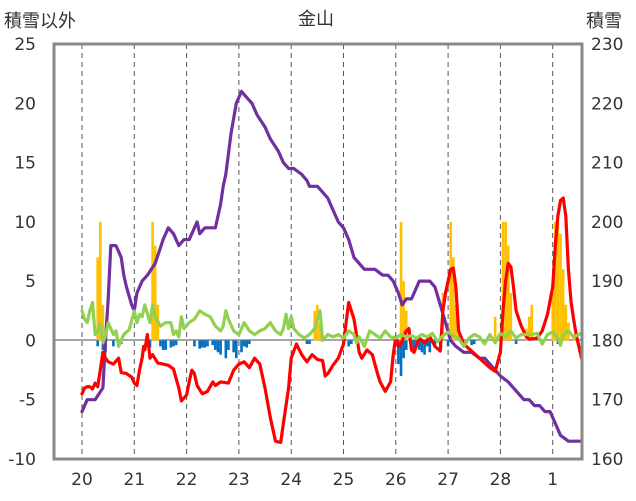 This screenshot has height=501, width=636. I want to click on left-tick-label: 25, so click(25, 45).